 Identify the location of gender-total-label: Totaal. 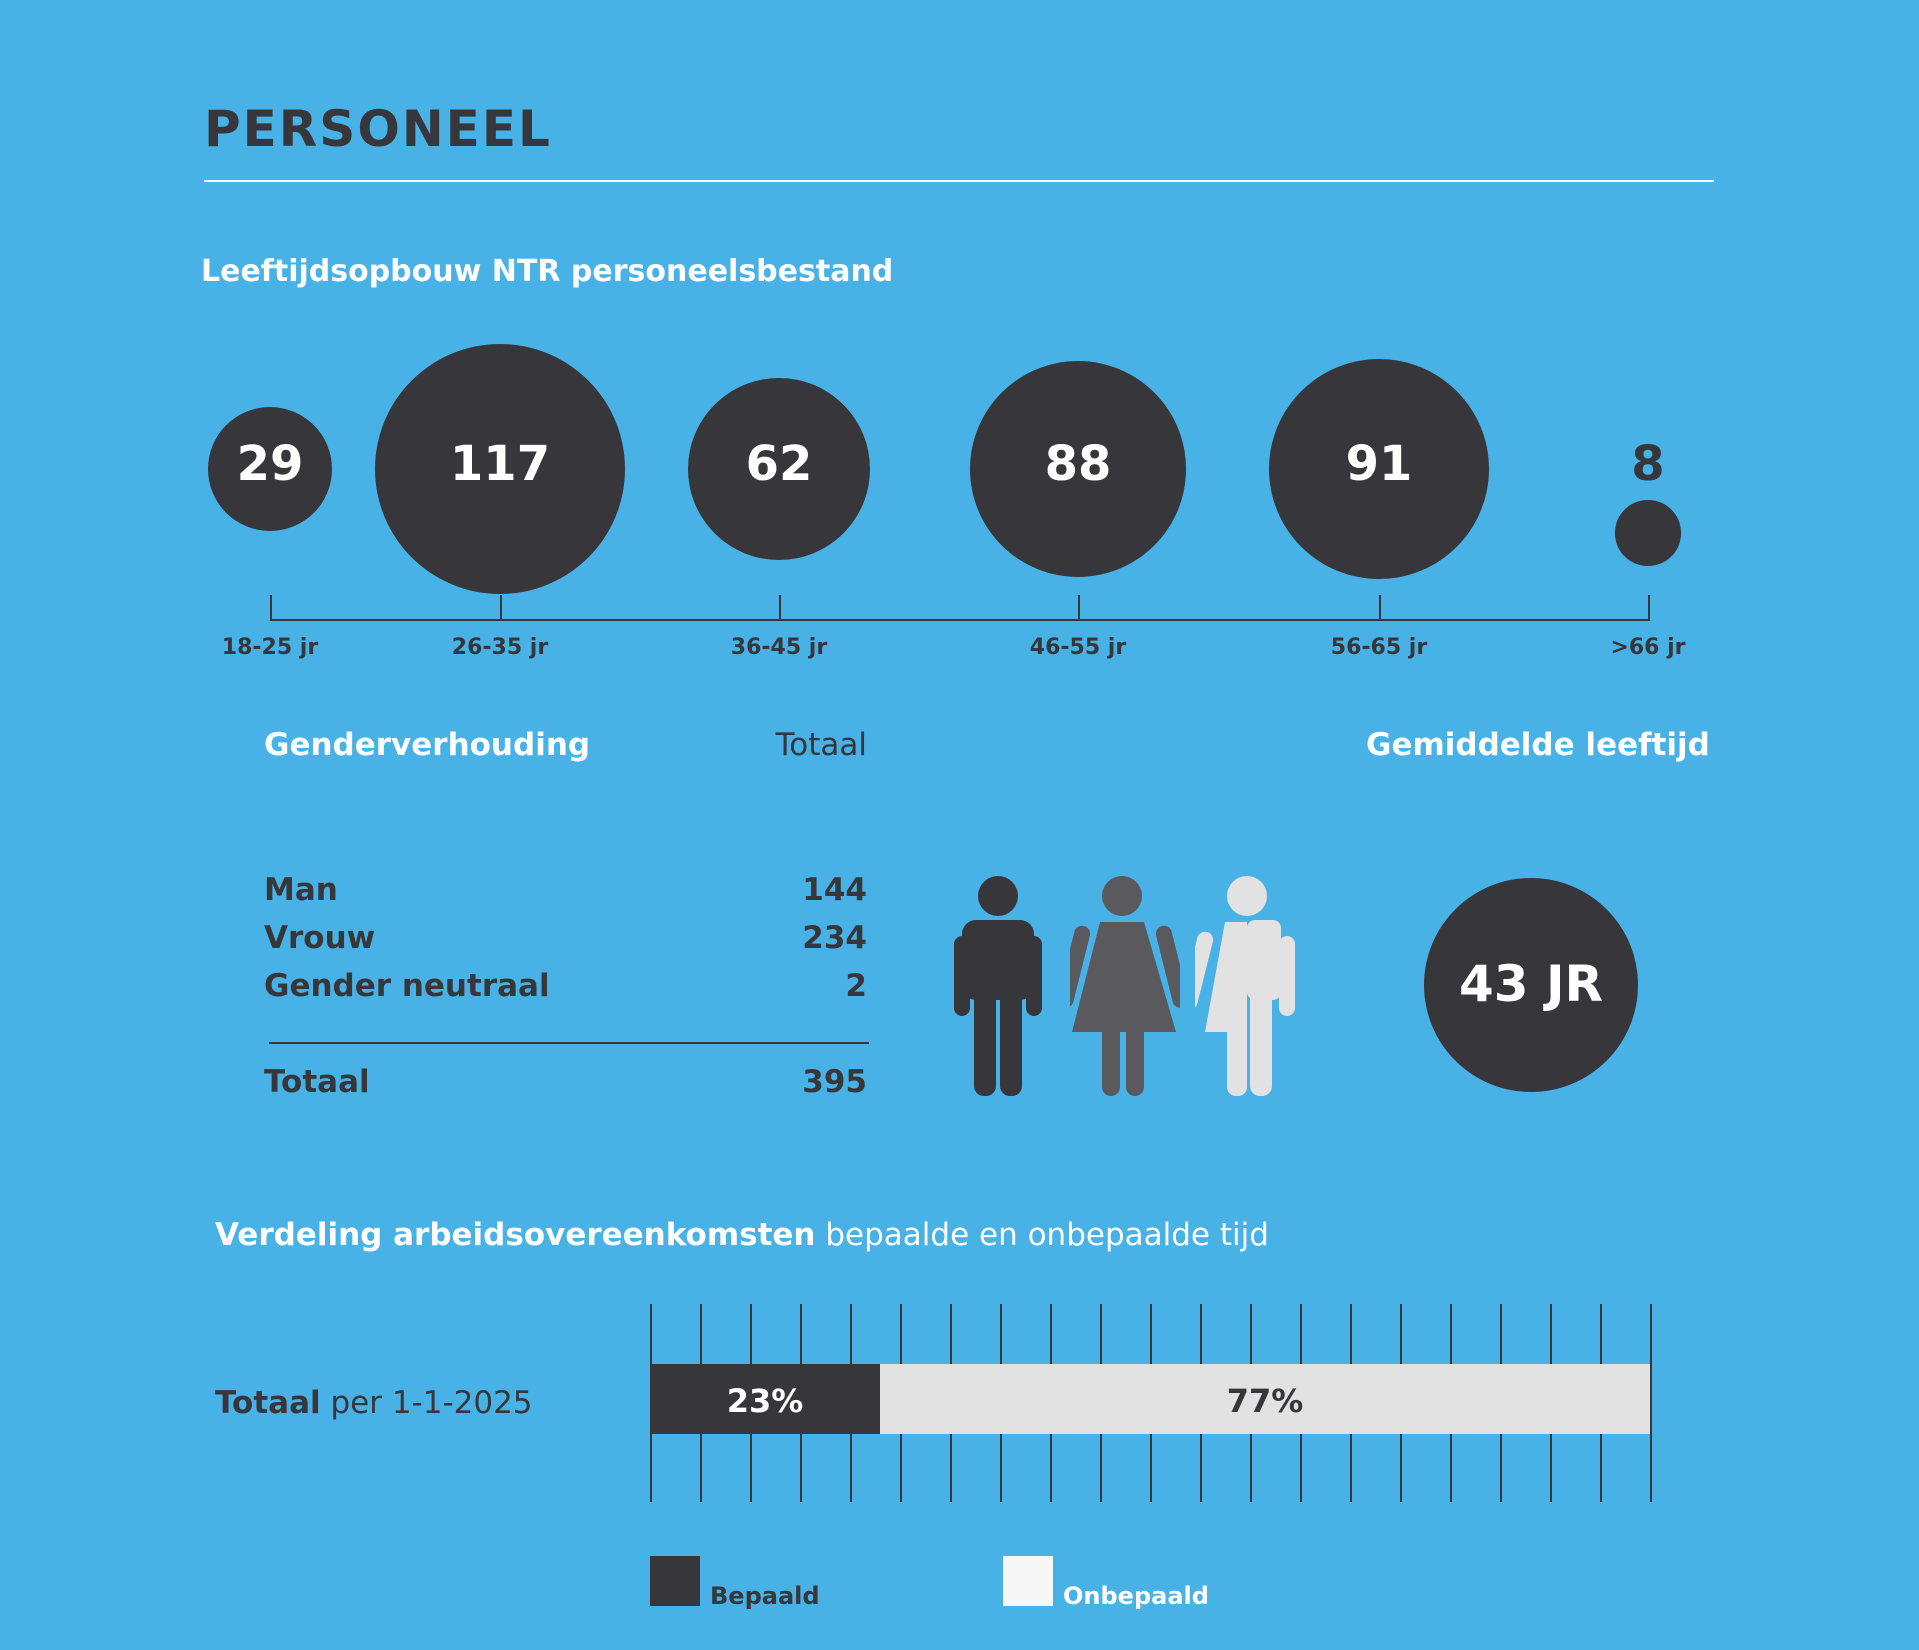
(317, 1082).